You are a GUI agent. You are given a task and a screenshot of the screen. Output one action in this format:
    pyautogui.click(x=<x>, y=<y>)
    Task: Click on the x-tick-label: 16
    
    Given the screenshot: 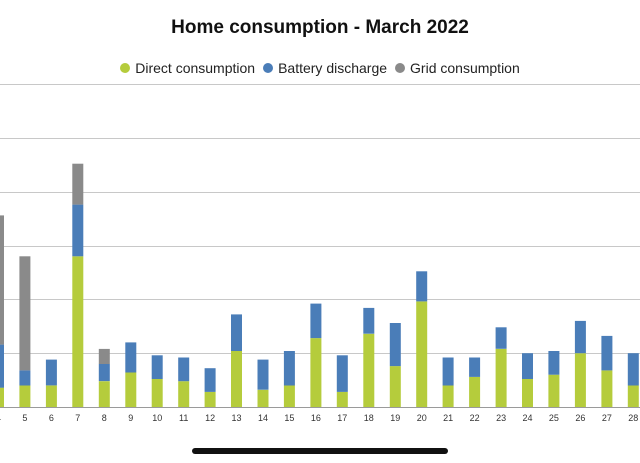 What is the action you would take?
    pyautogui.click(x=316, y=418)
    